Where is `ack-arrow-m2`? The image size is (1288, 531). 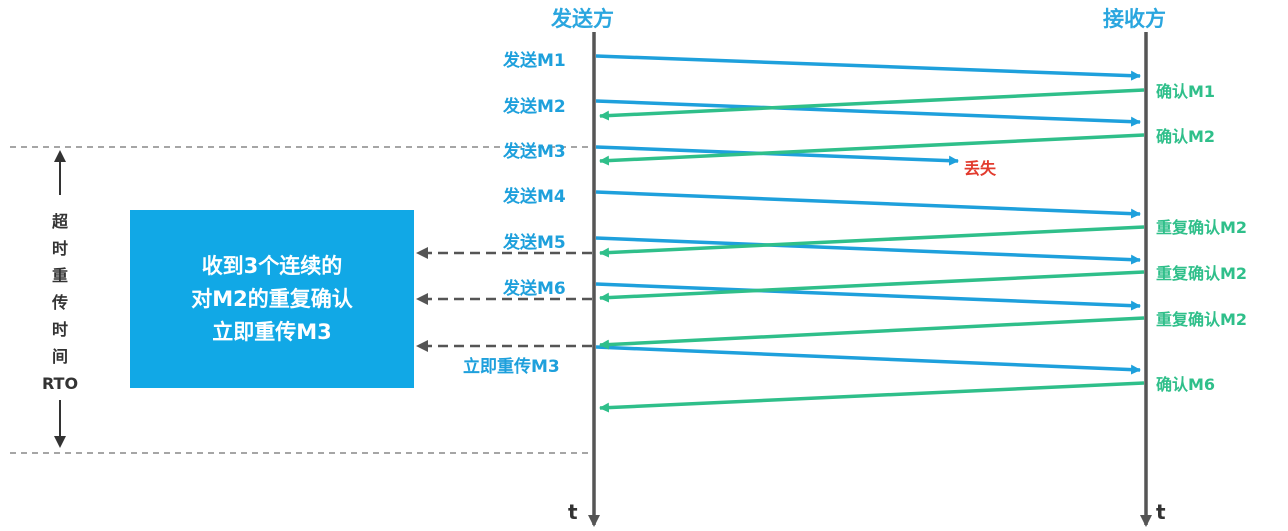 ack-arrow-m2 is located at coordinates (872, 149).